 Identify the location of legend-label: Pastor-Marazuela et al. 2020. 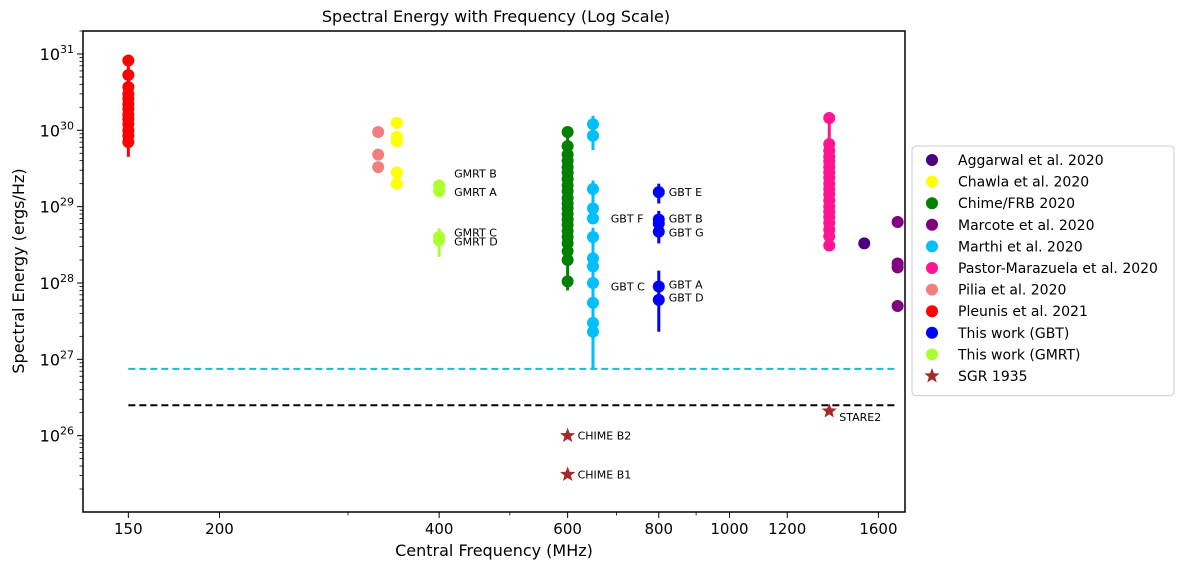
(1058, 269).